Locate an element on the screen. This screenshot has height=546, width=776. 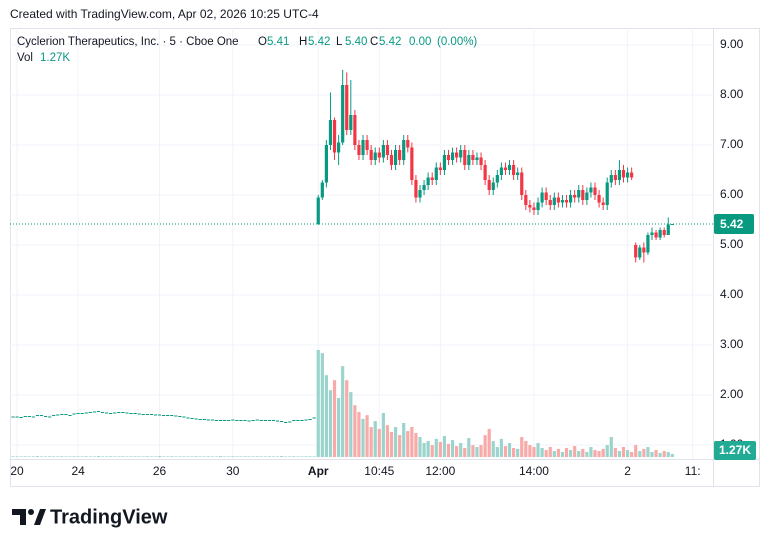
ohlc-legend: O 5.41 H 5.42 L 5.40 C 5.42 0.00 (0.00%) is located at coordinates (367, 42).